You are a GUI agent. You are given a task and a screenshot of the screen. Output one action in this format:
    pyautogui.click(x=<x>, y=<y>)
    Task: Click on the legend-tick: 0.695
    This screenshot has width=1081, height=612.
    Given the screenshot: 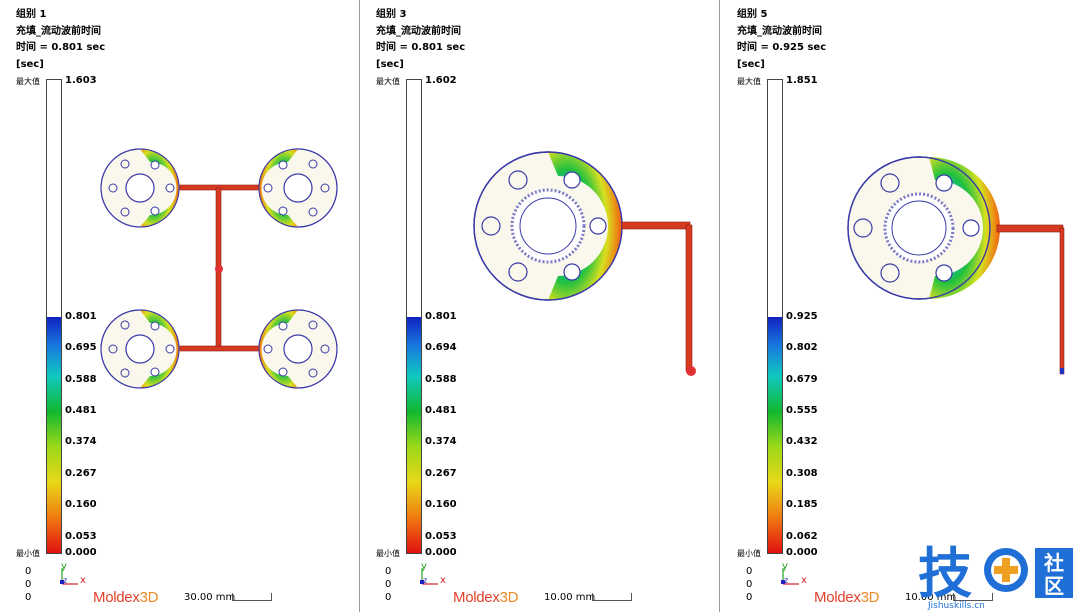 What is the action you would take?
    pyautogui.click(x=81, y=347)
    